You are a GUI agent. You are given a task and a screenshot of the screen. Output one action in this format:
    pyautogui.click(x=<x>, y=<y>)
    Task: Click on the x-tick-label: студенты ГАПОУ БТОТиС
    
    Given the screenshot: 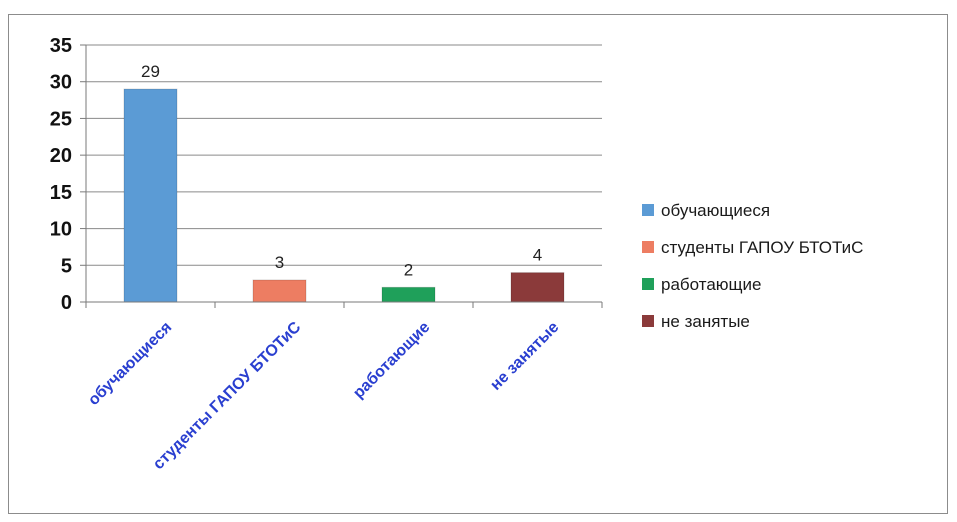 What is the action you would take?
    pyautogui.click(x=227, y=395)
    